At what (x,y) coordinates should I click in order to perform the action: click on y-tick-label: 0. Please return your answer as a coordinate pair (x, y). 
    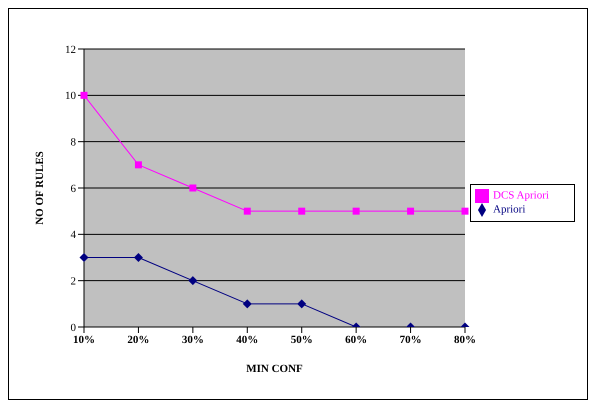
    Looking at the image, I should click on (73, 328).